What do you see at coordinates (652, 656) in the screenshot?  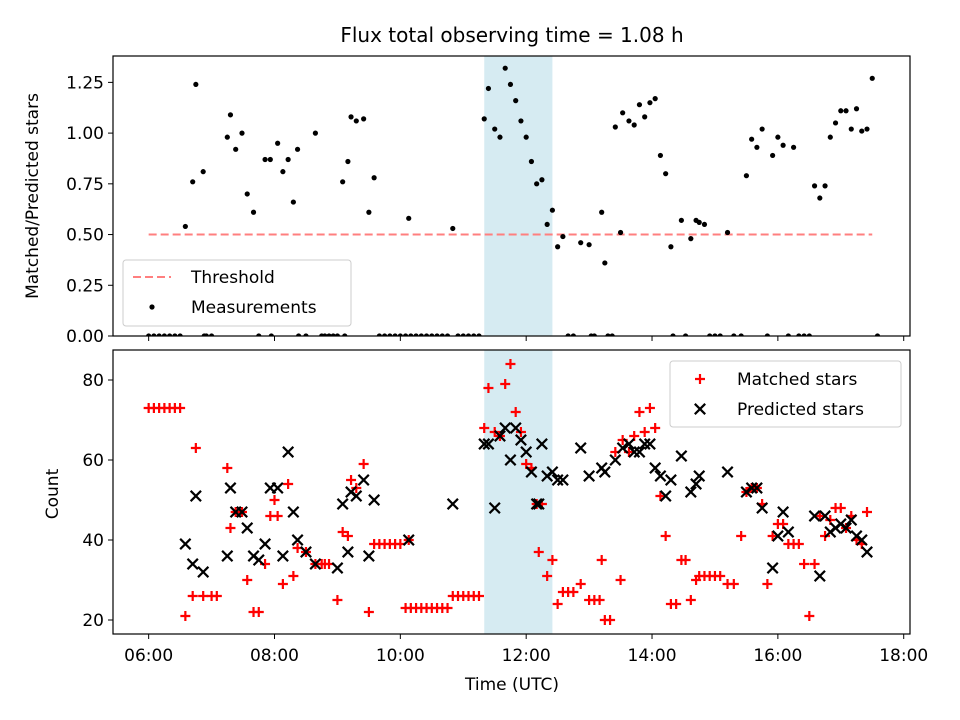 I see `x-tick-label: 14:00` at bounding box center [652, 656].